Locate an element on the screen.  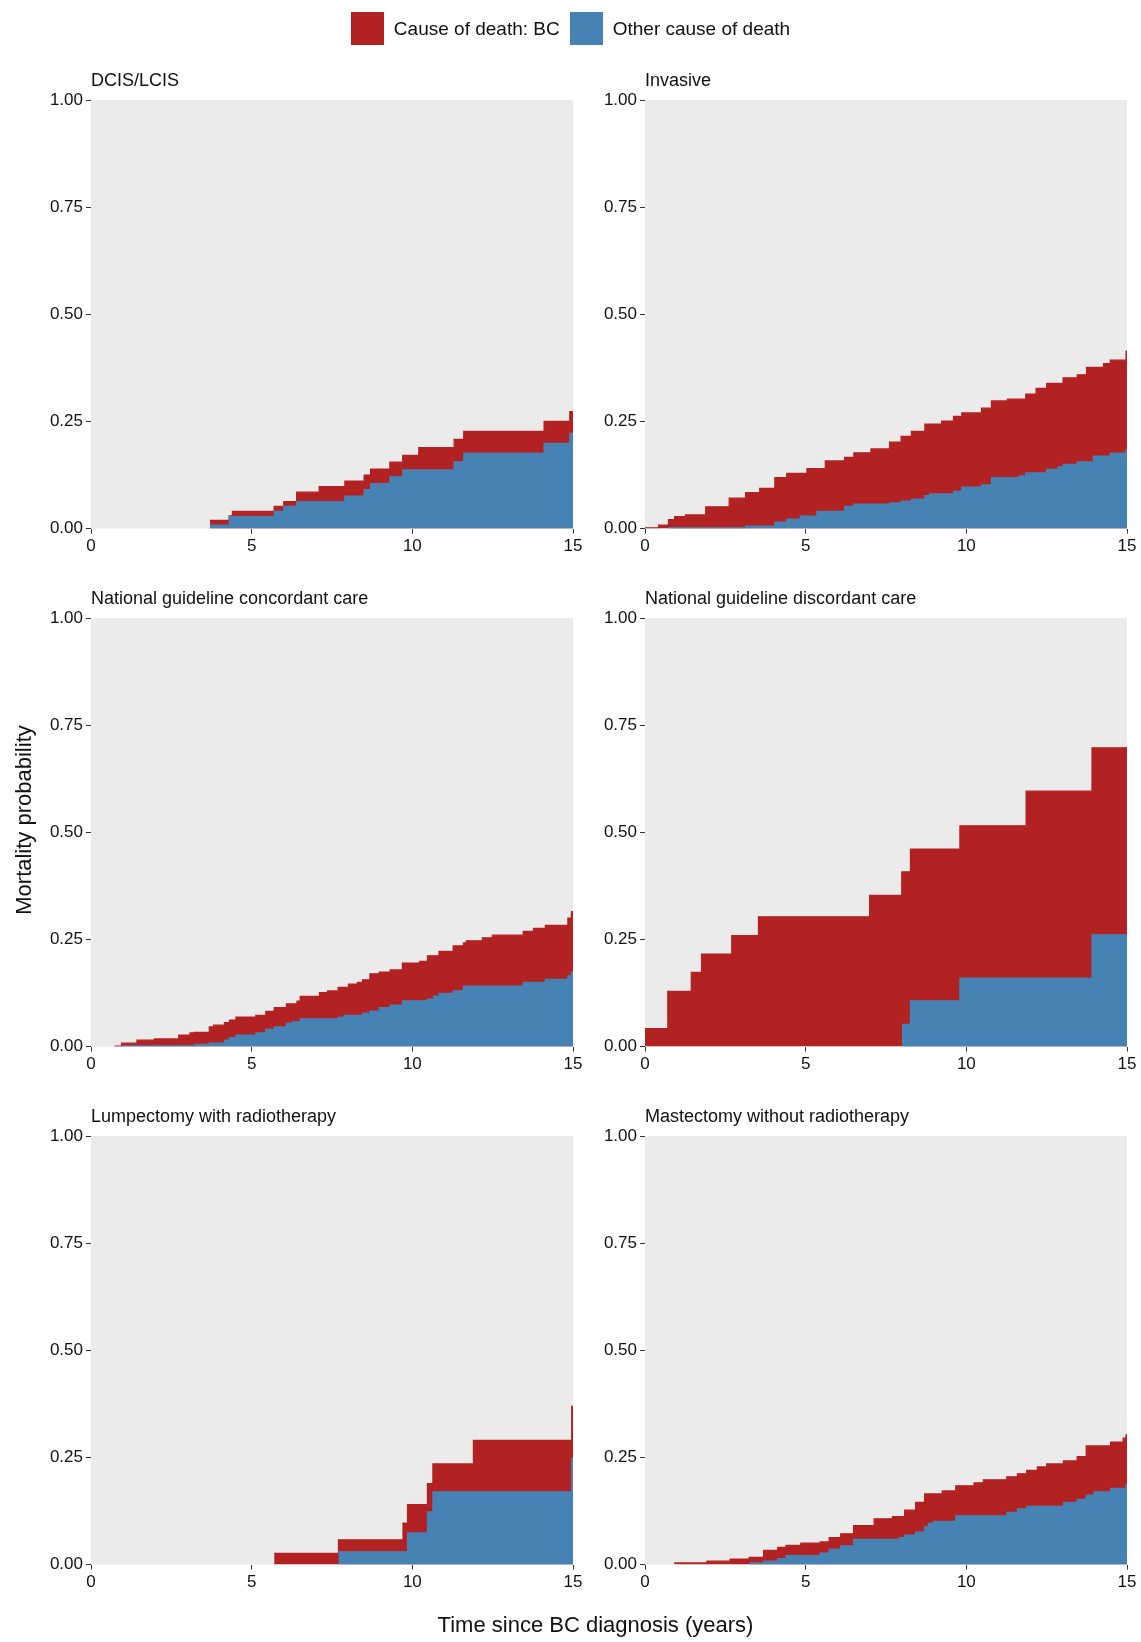
legend-label: Cause of death: BC is located at coordinates (476, 28).